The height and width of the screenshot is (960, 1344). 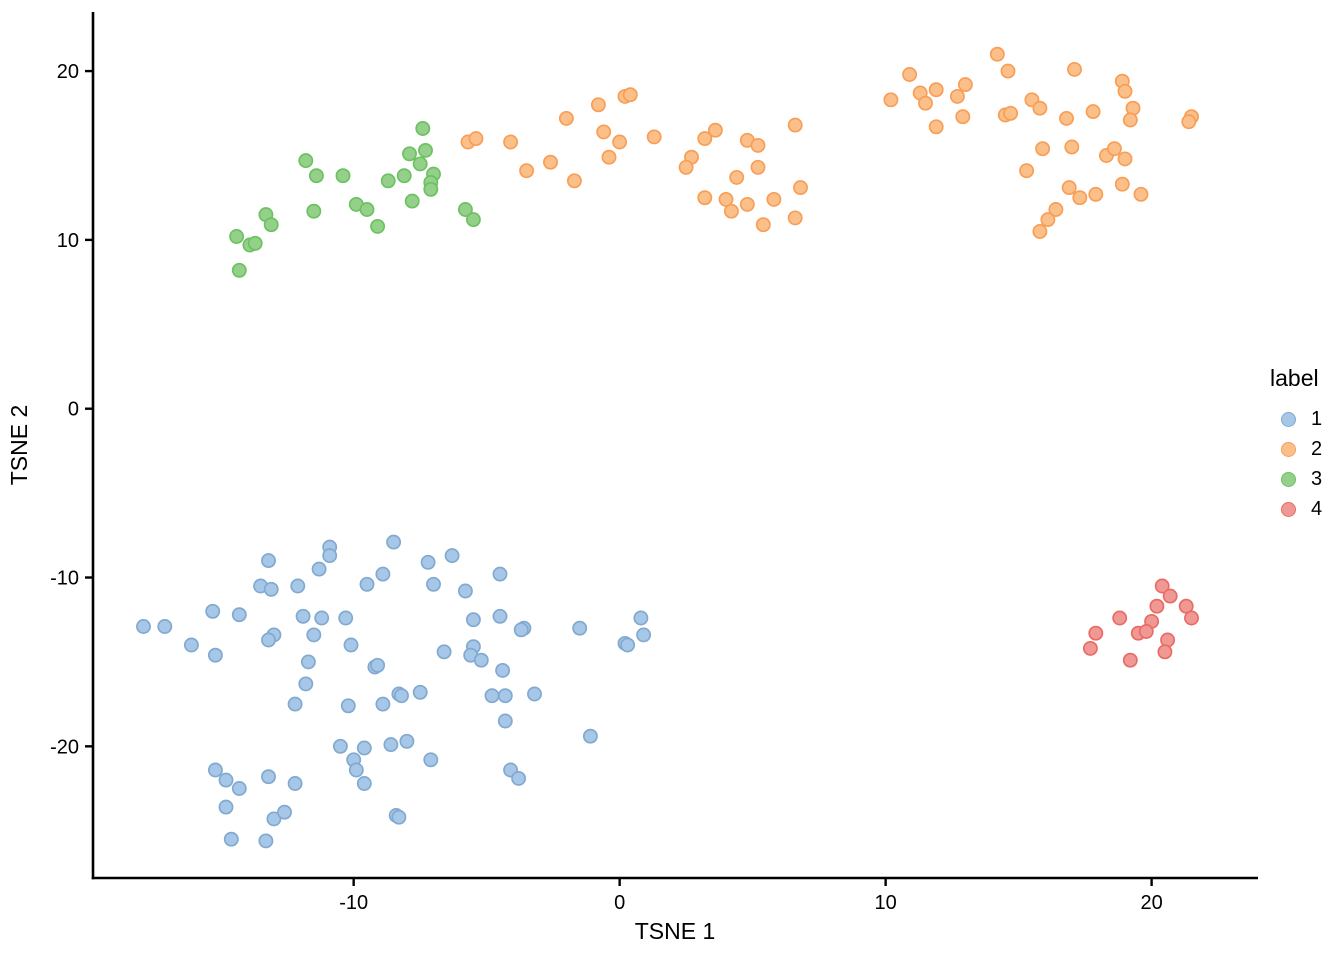 What do you see at coordinates (68, 72) in the screenshot?
I see `y-tick-label: 20` at bounding box center [68, 72].